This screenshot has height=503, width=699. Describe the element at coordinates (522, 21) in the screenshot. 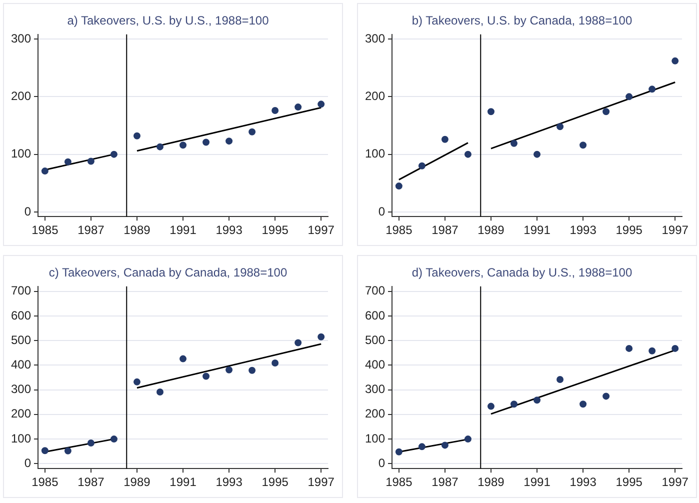

I see `chart-title: b) Takeovers, U.S. by Canada, 1988=100` at that location.